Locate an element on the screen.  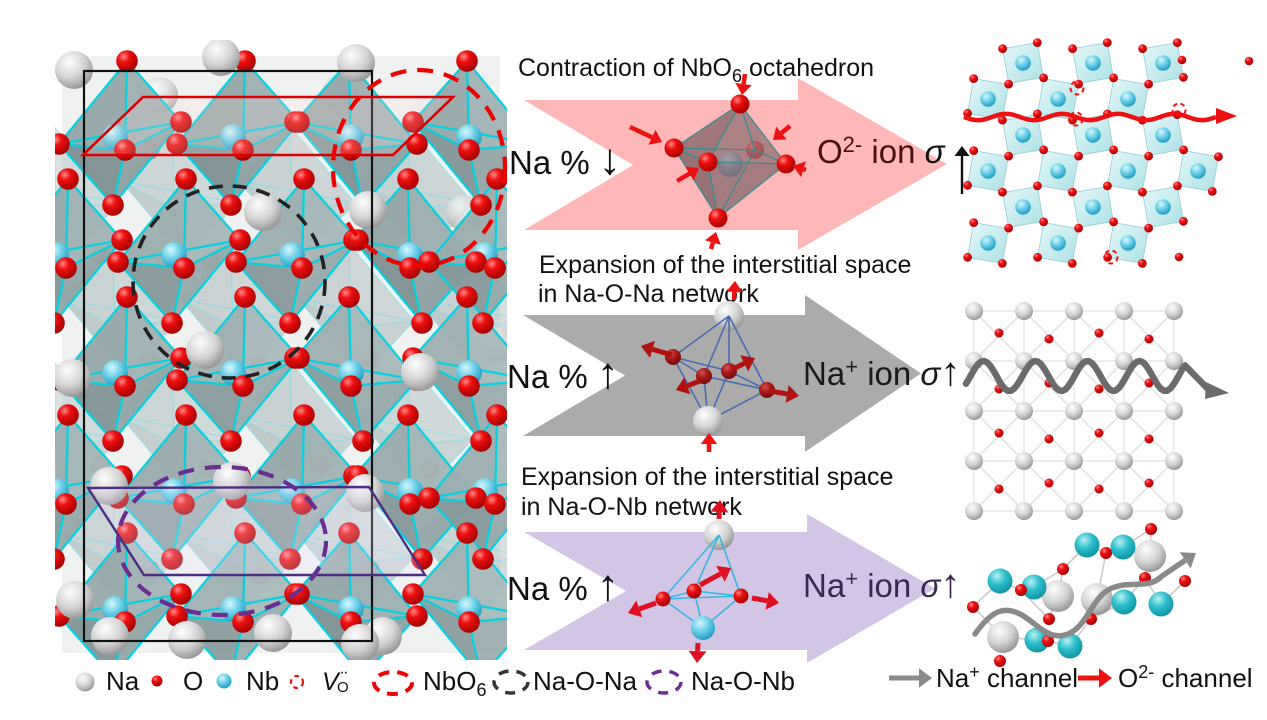
svg-text: Na is located at coordinates (123, 681).